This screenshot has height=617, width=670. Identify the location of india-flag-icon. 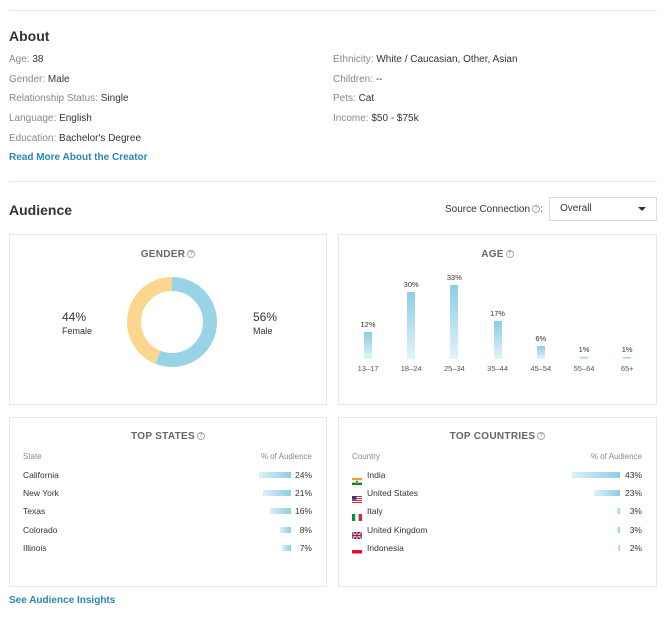
(357, 478).